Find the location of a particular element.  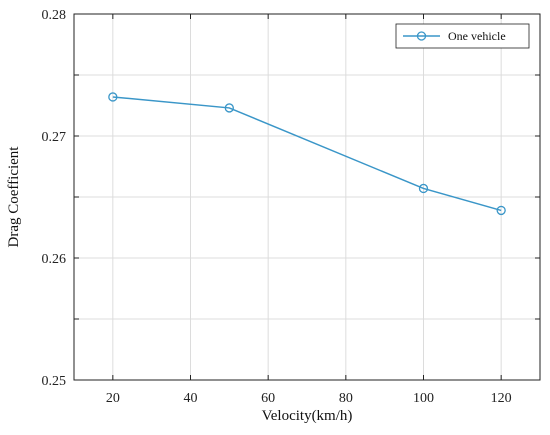

x-tick-label: 40 is located at coordinates (191, 398).